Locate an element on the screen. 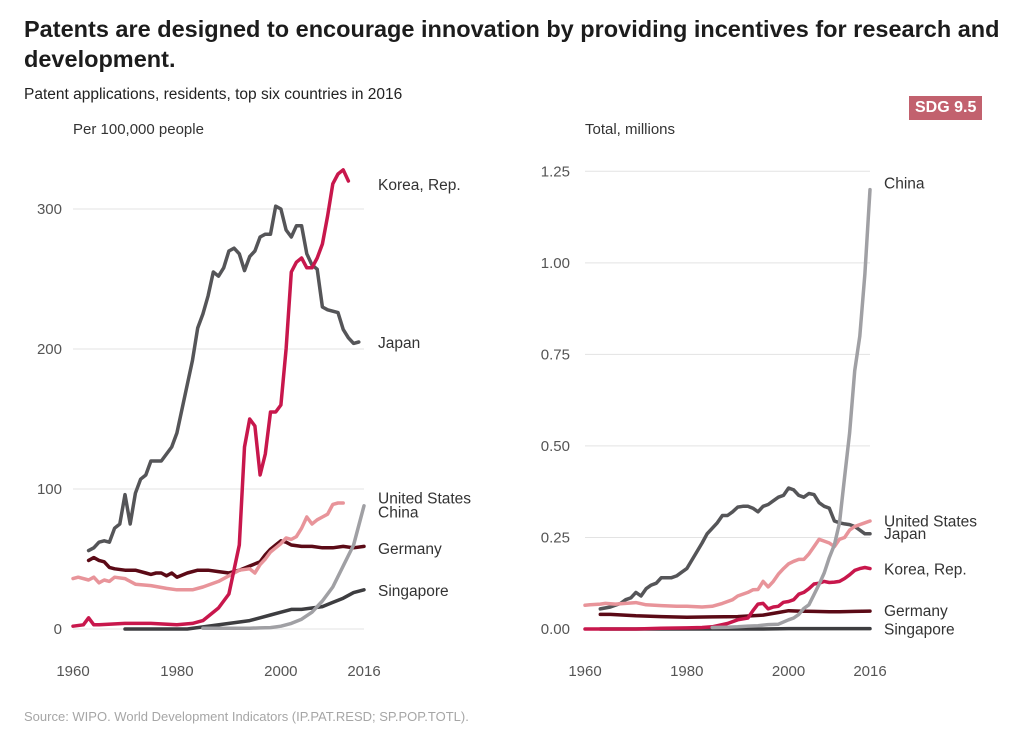 This screenshot has height=751, width=1024. y-tick-label: 200 is located at coordinates (49, 349).